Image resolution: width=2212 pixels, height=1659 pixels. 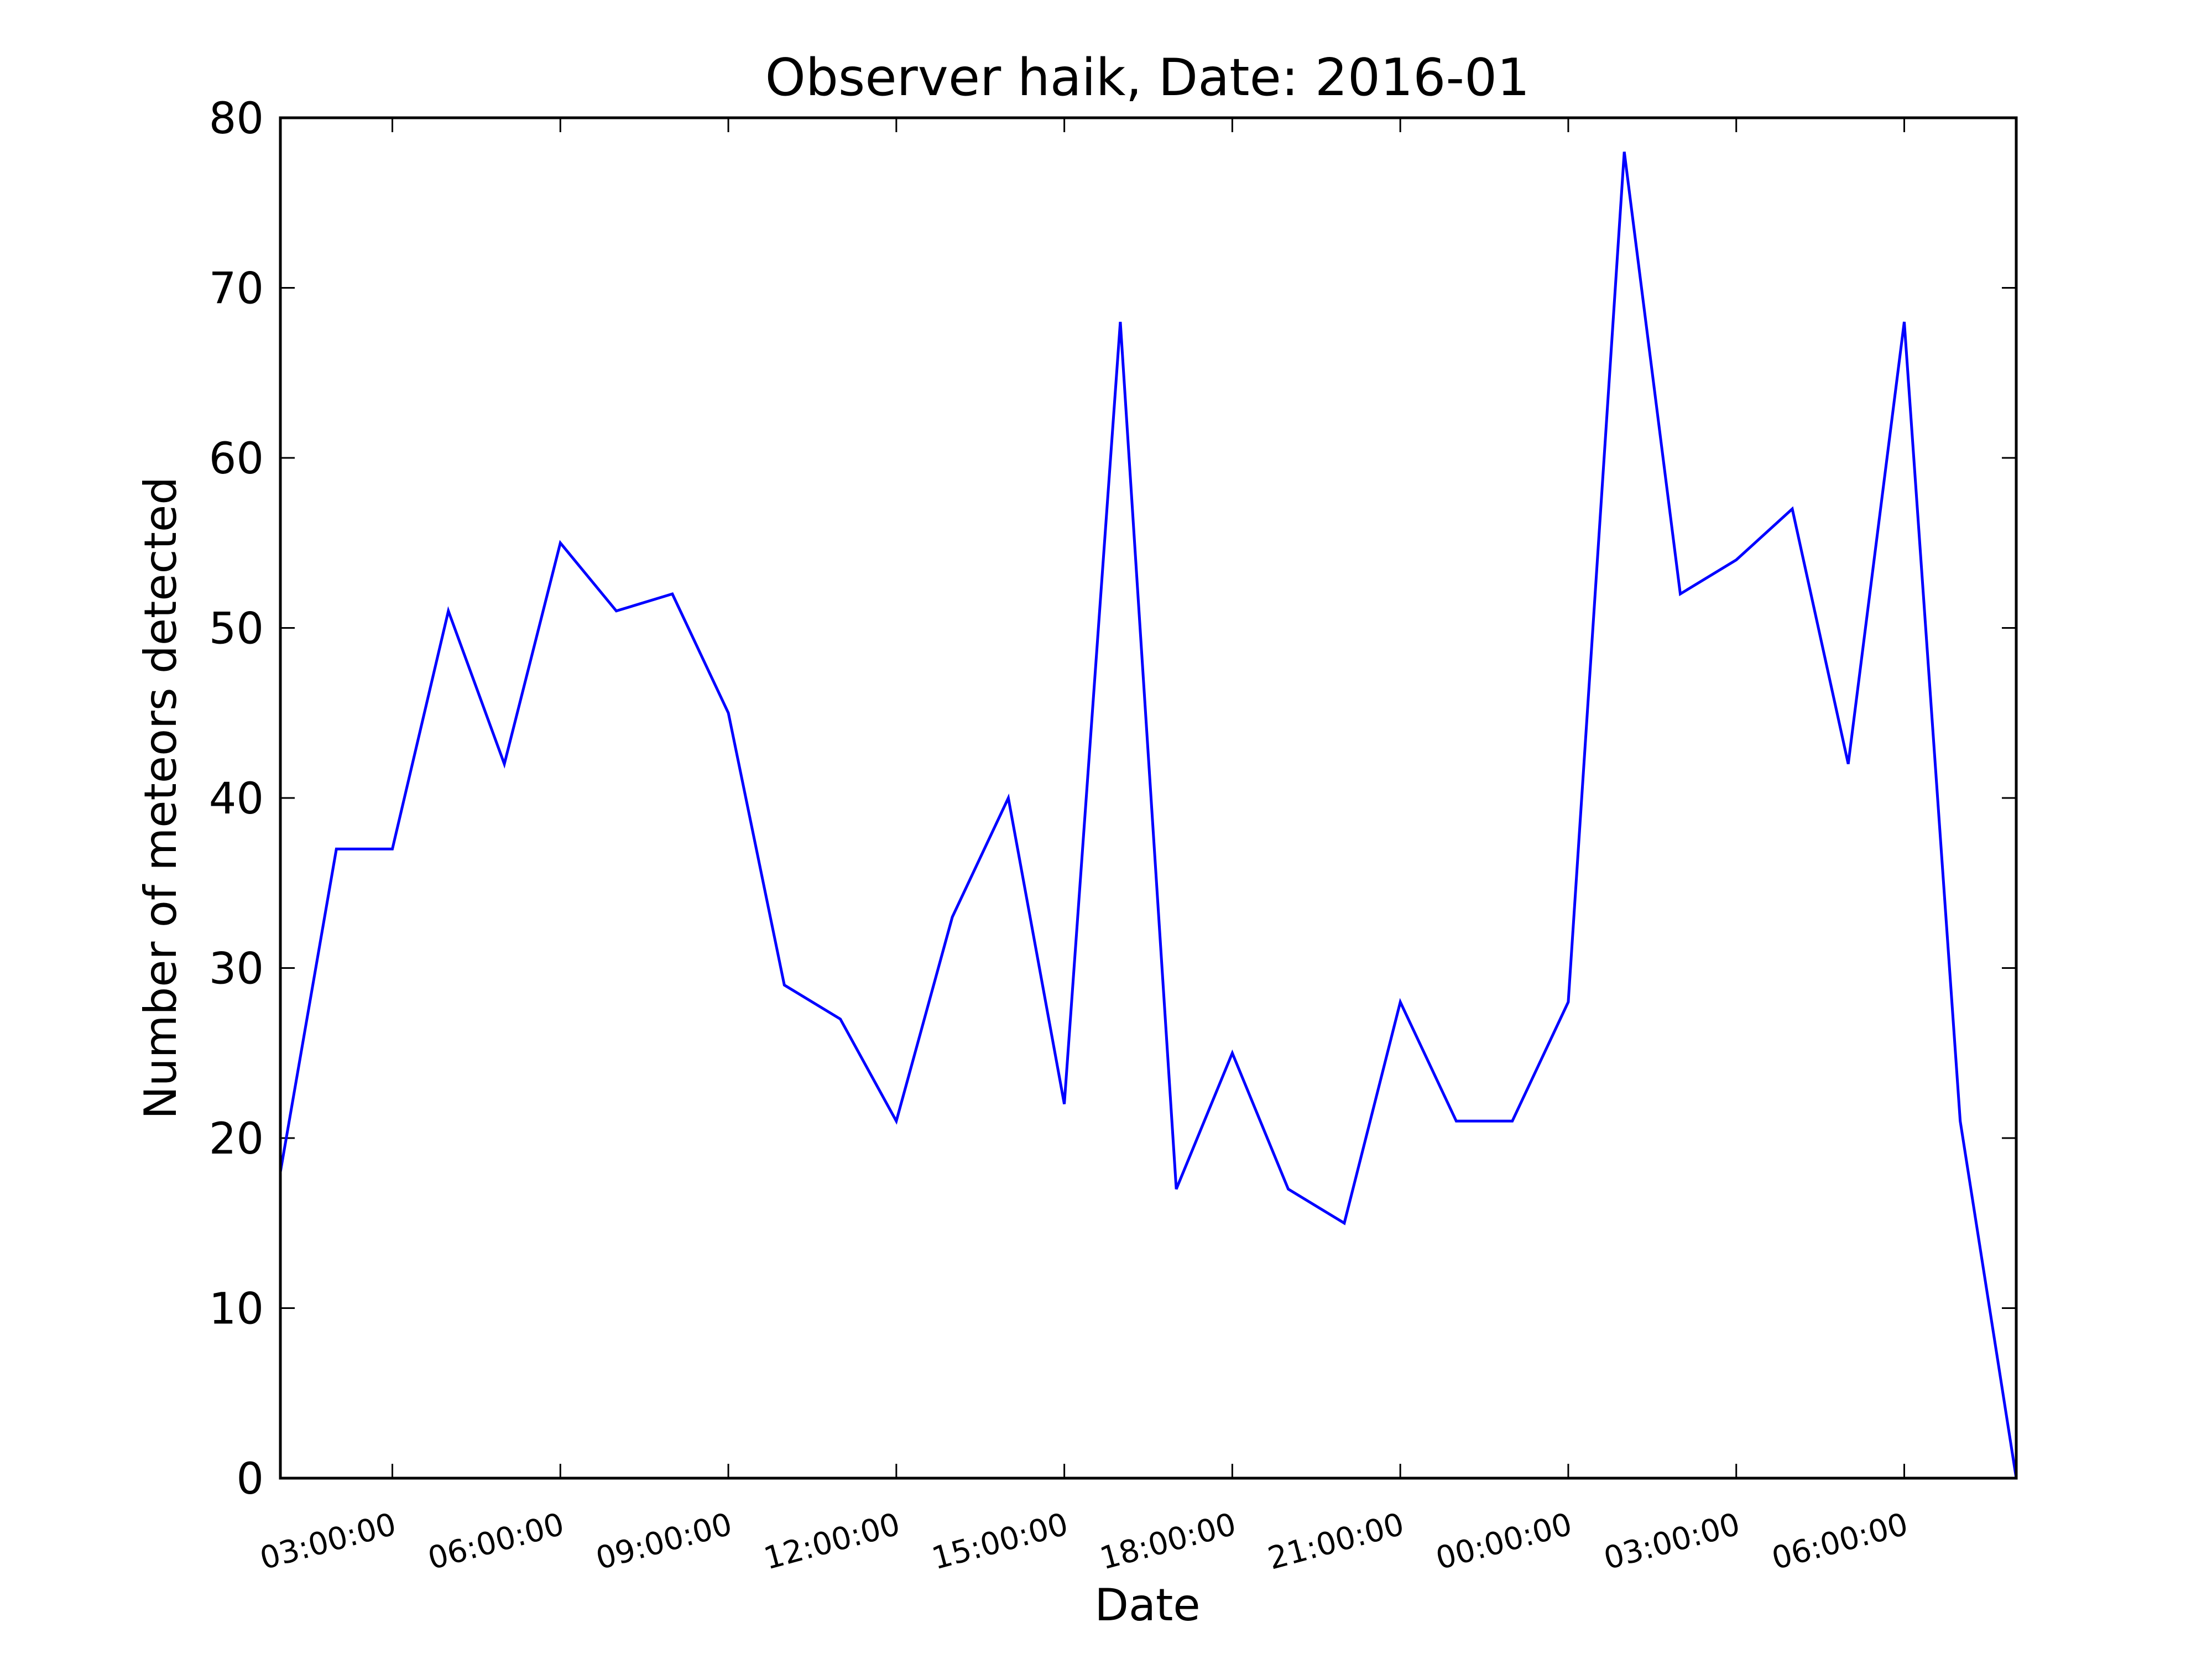 What do you see at coordinates (237, 289) in the screenshot?
I see `y-tick-label: 70` at bounding box center [237, 289].